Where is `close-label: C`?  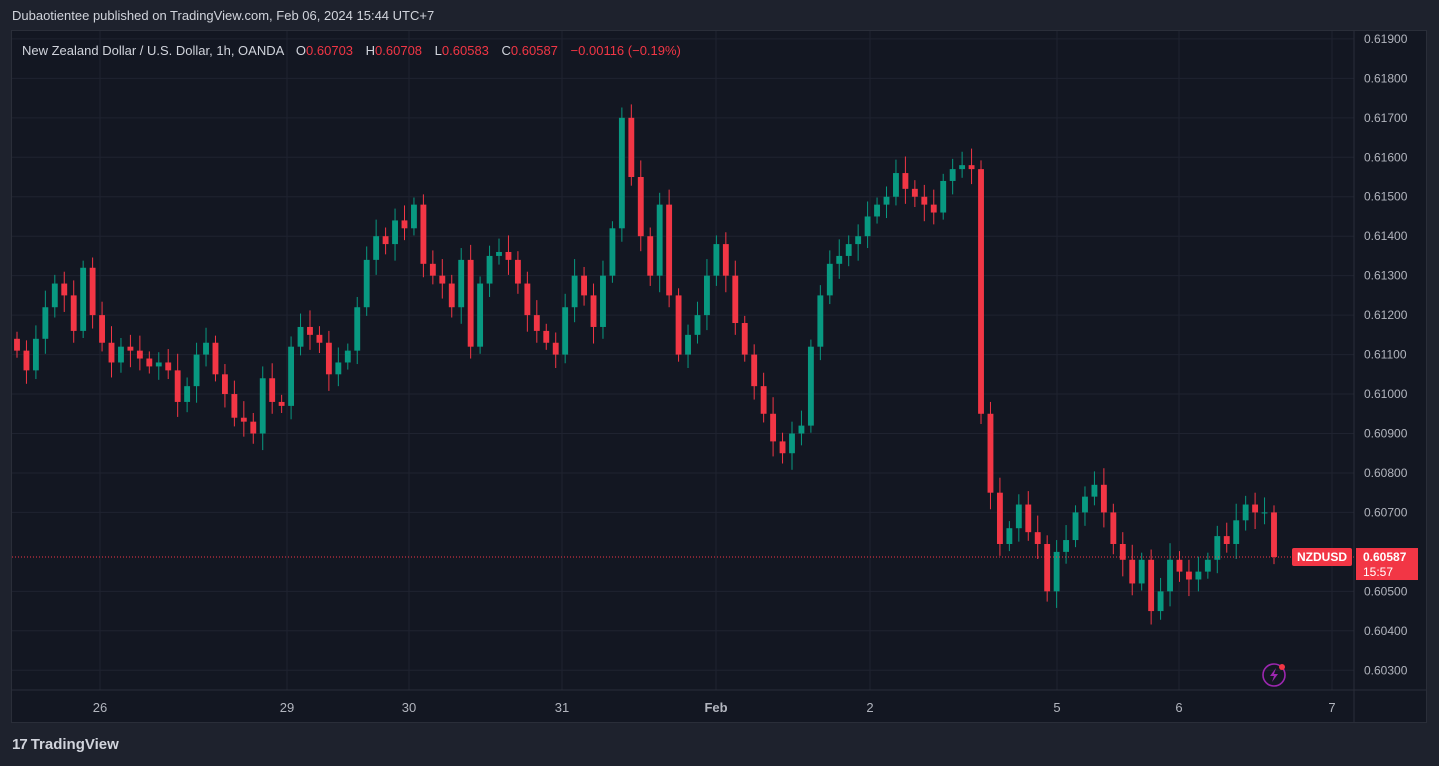 close-label: C is located at coordinates (506, 50).